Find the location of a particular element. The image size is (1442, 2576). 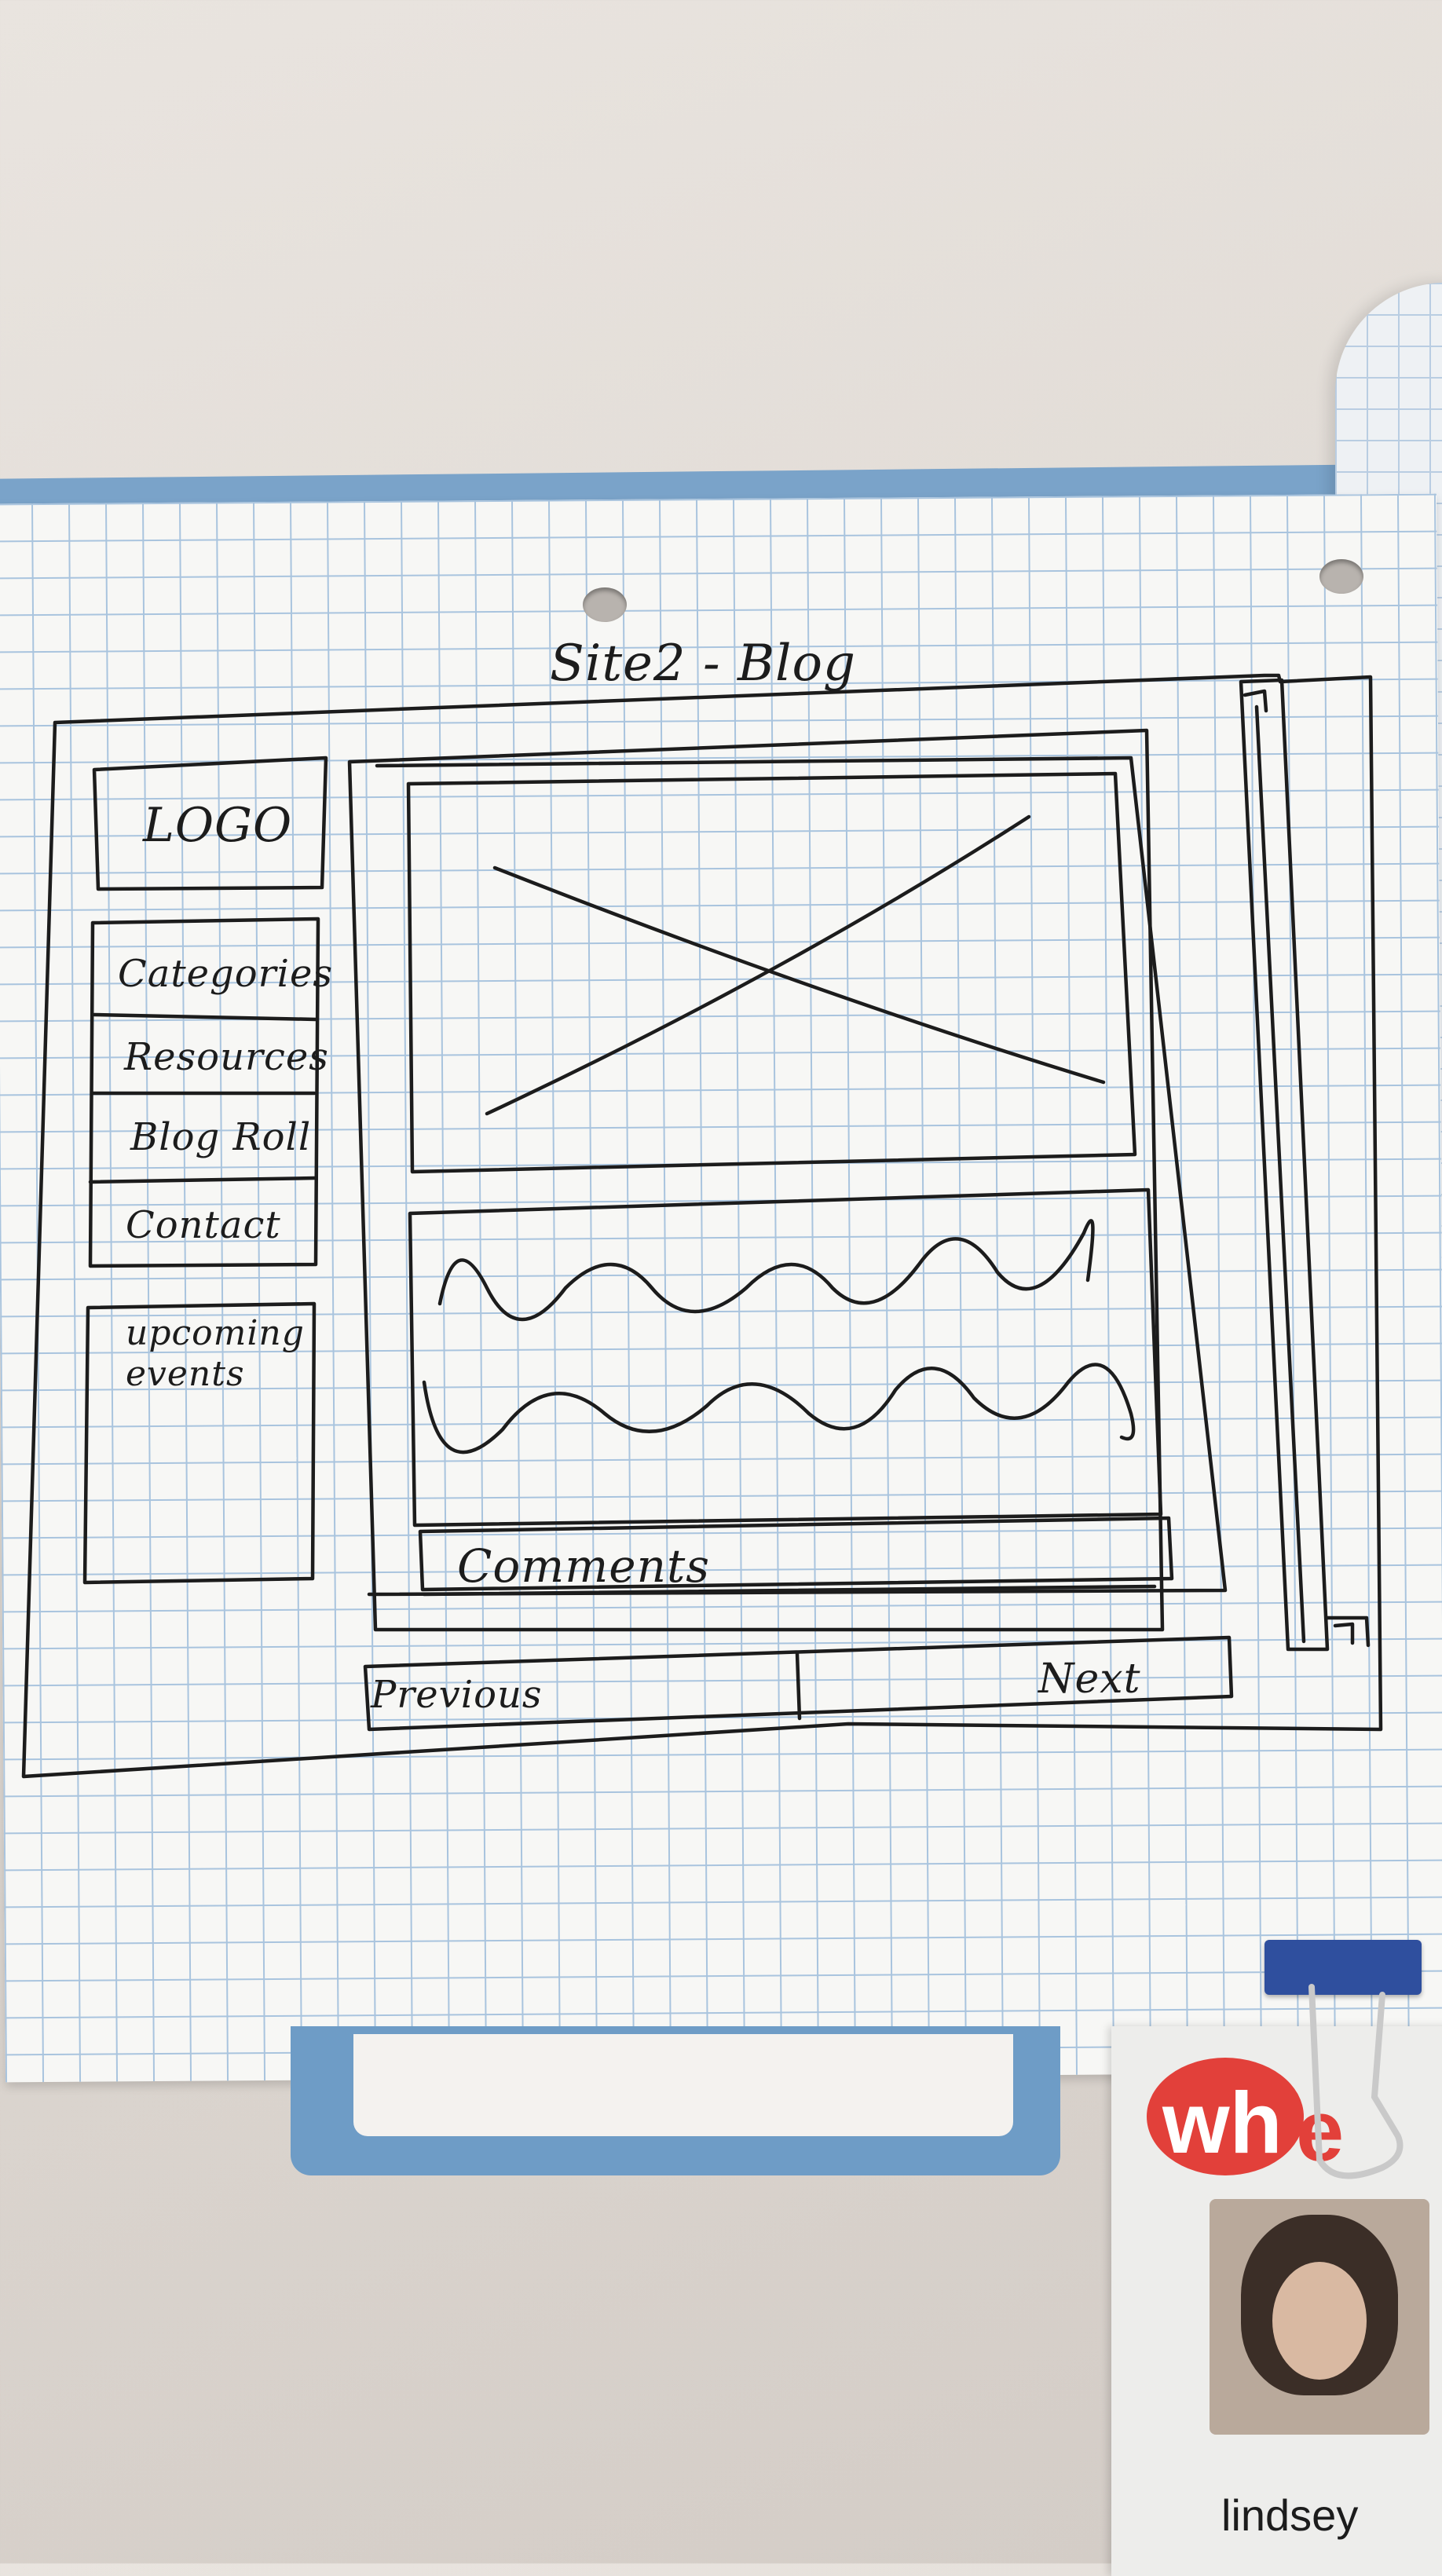

next-button: Next is located at coordinates (1089, 1680).